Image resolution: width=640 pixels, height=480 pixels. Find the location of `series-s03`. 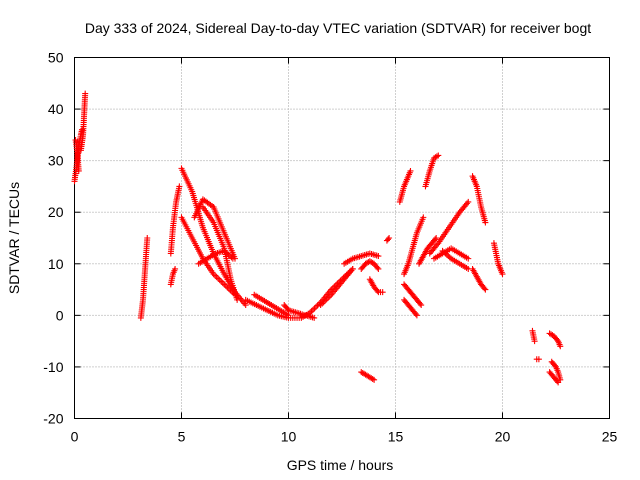

series-s03 is located at coordinates (83, 122).